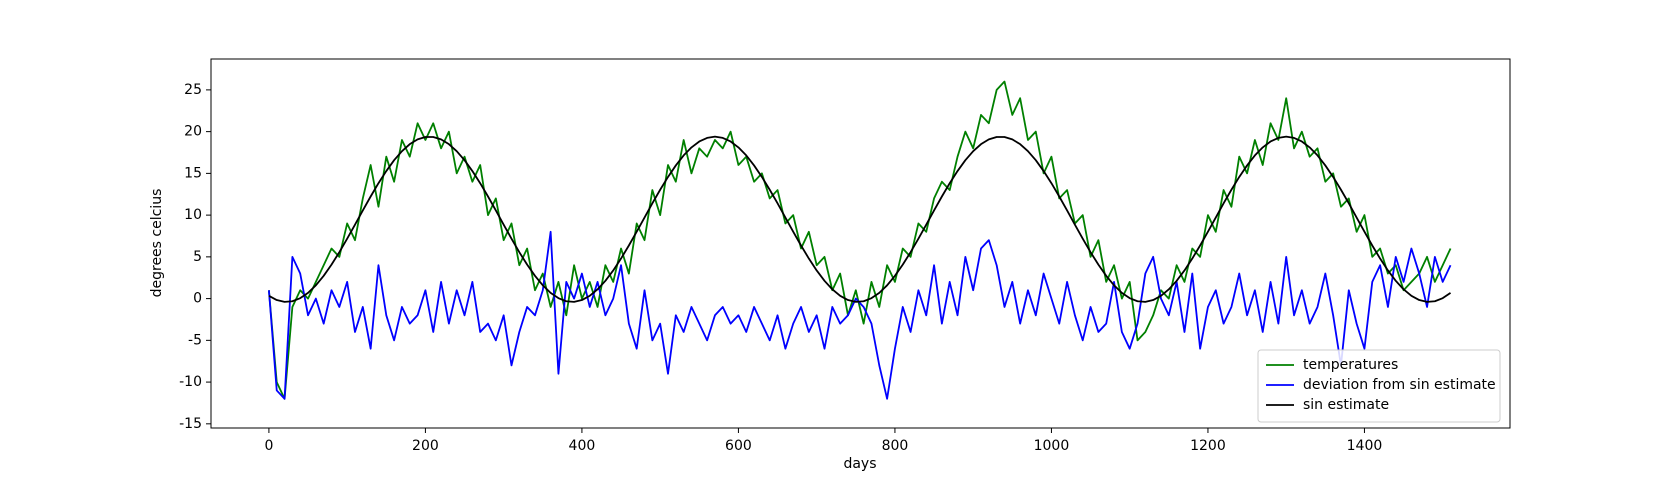 The width and height of the screenshot is (1669, 480). What do you see at coordinates (582, 446) in the screenshot?
I see `x-tick-label: 400` at bounding box center [582, 446].